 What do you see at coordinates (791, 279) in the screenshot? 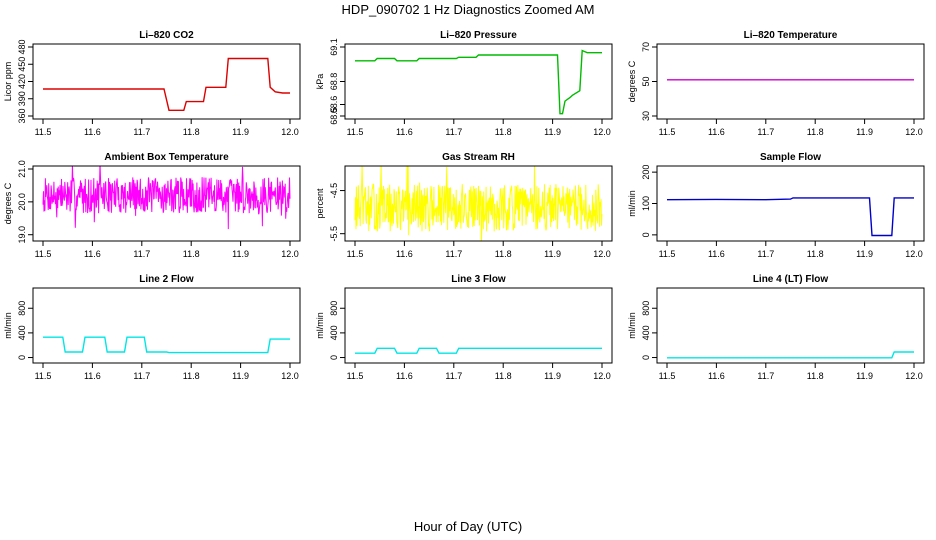
I see `panel-title: Line 4 (LT) Flow` at bounding box center [791, 279].